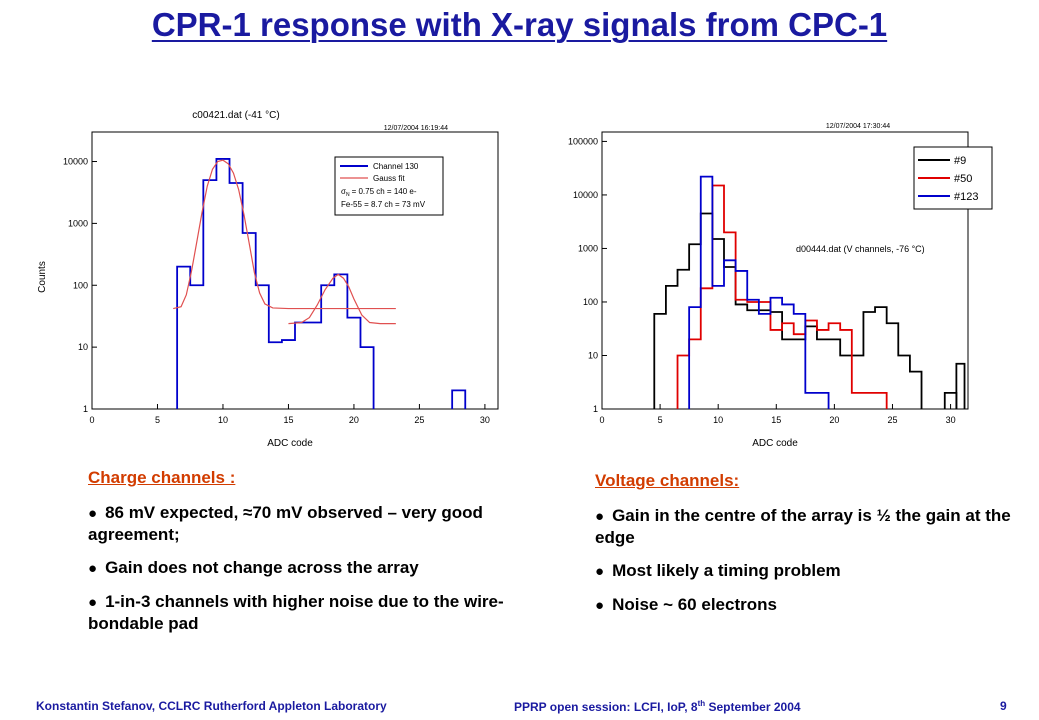 Image resolution: width=1039 pixels, height=720 pixels. Describe the element at coordinates (953, 178) in the screenshot. I see `chart-right-legend: #9 #50 #123` at that location.